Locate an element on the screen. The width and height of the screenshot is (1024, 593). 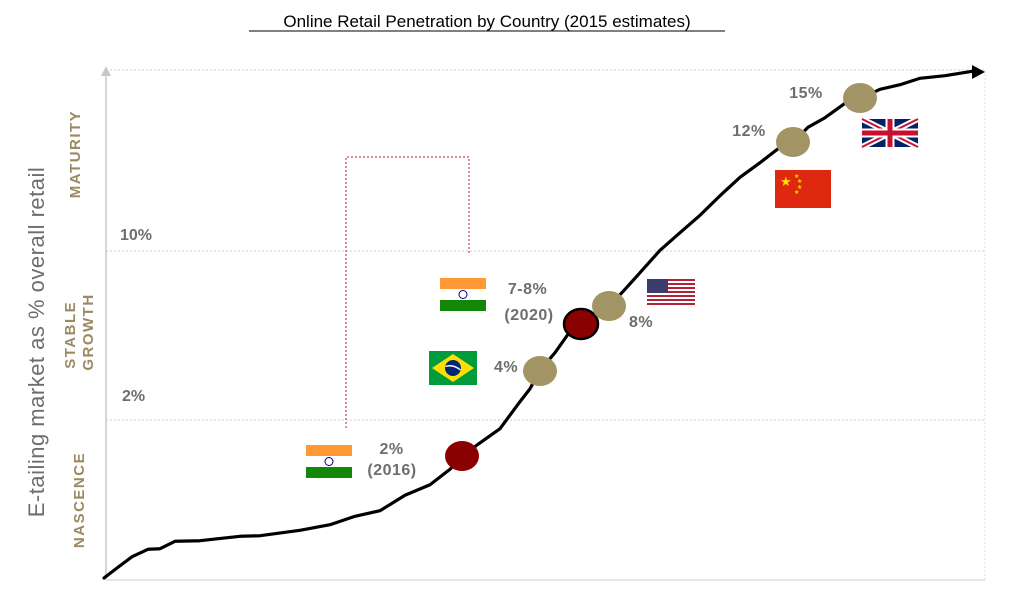
data-label-india-2020-line1: 7-8% is located at coordinates (527, 289).